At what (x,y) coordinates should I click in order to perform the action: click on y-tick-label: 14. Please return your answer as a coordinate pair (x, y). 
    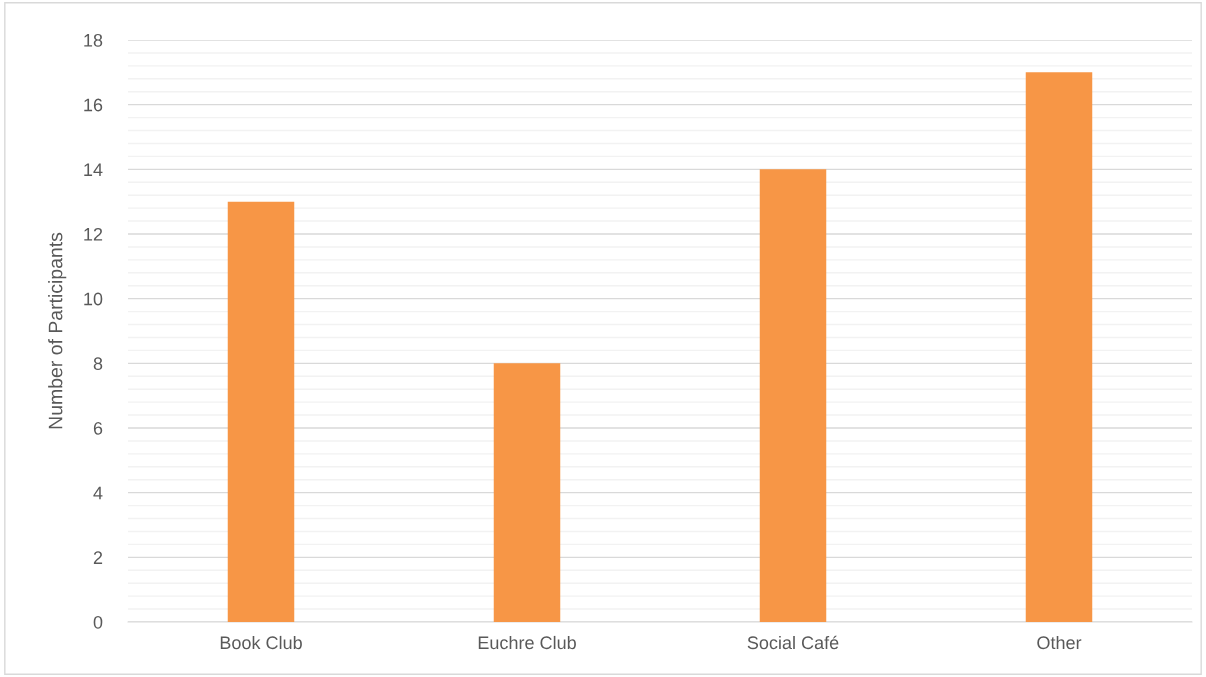
    Looking at the image, I should click on (93, 169).